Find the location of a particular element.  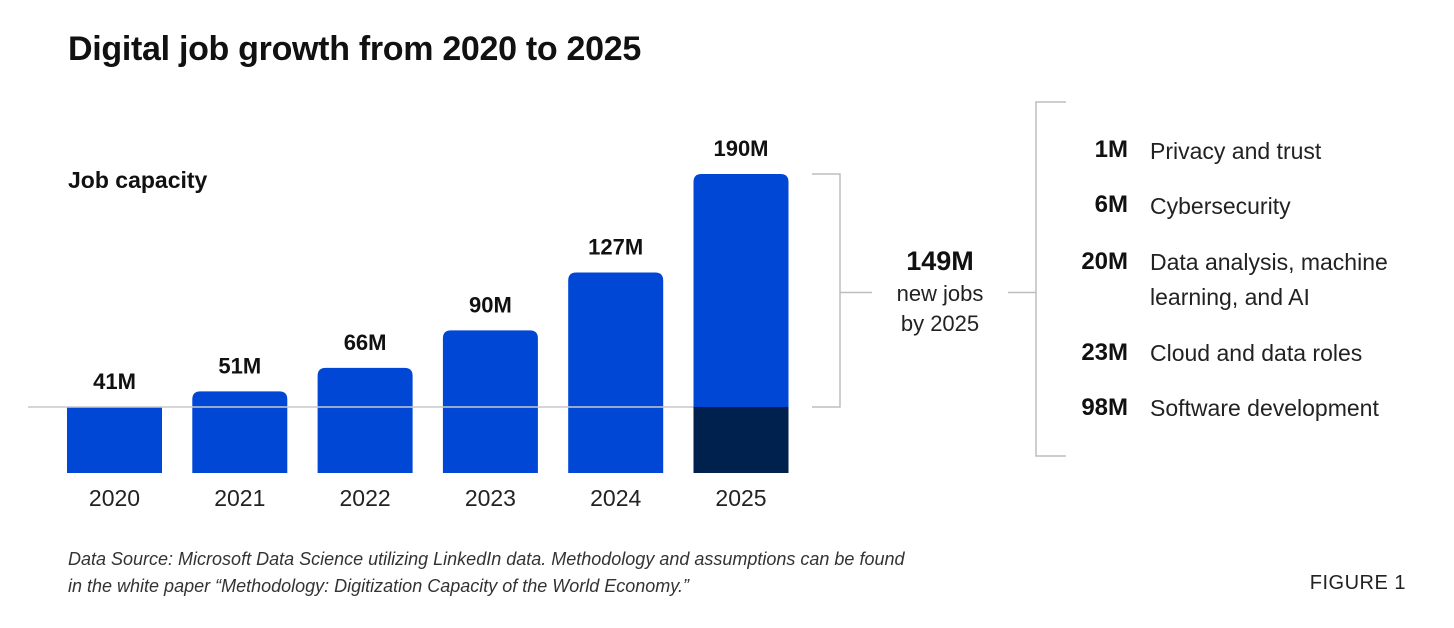

x-tick-label-2025: 2025 is located at coordinates (740, 498).